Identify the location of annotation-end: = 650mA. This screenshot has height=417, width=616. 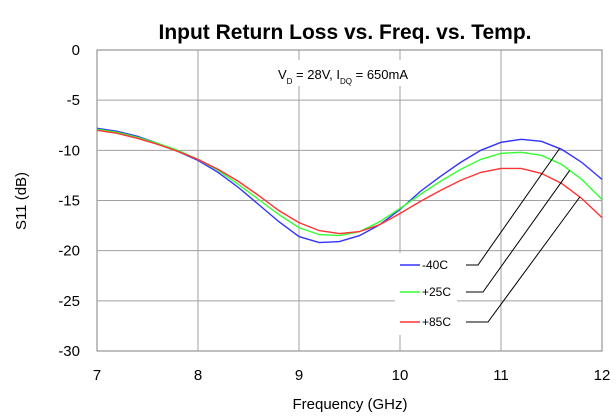
(380, 74).